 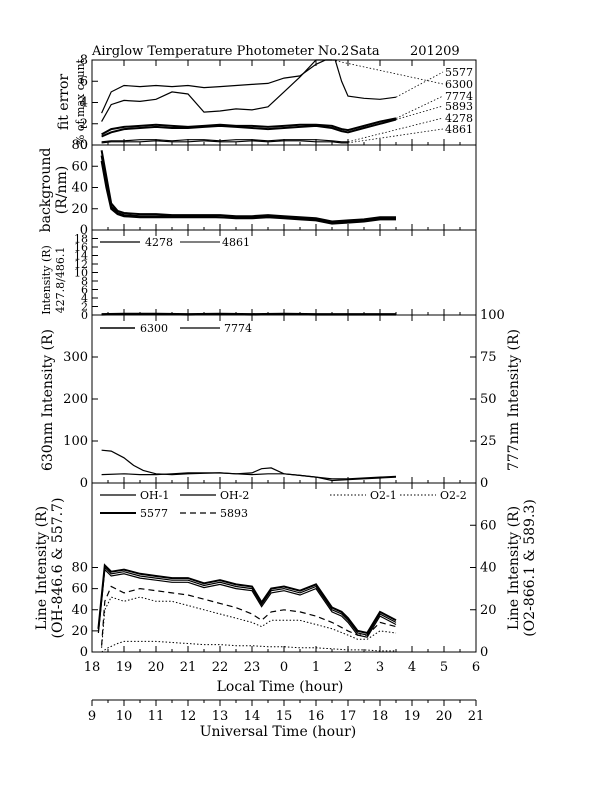 I want to click on panel-2-ytick-label-left: 18, so click(x=81, y=239).